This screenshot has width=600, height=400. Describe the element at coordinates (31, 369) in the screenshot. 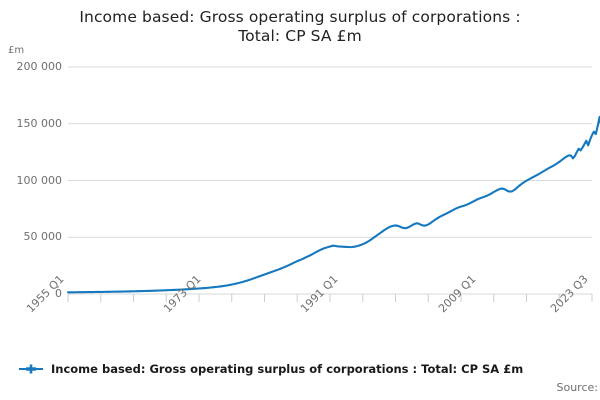

I see `legend-line-marker-icon` at that location.